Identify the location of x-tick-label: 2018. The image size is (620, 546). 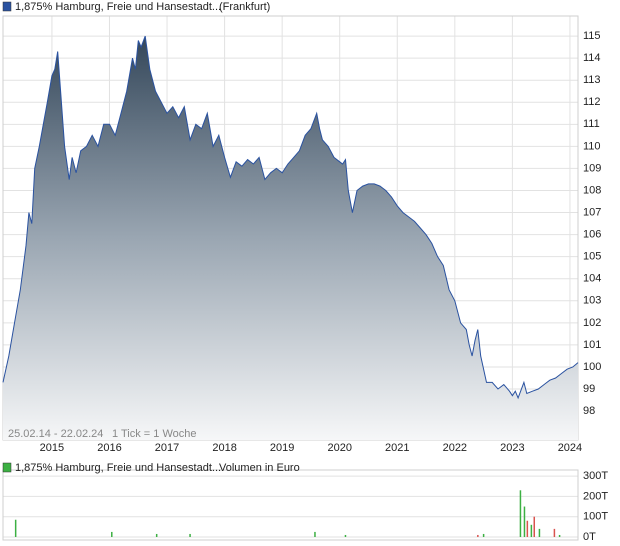
(224, 448).